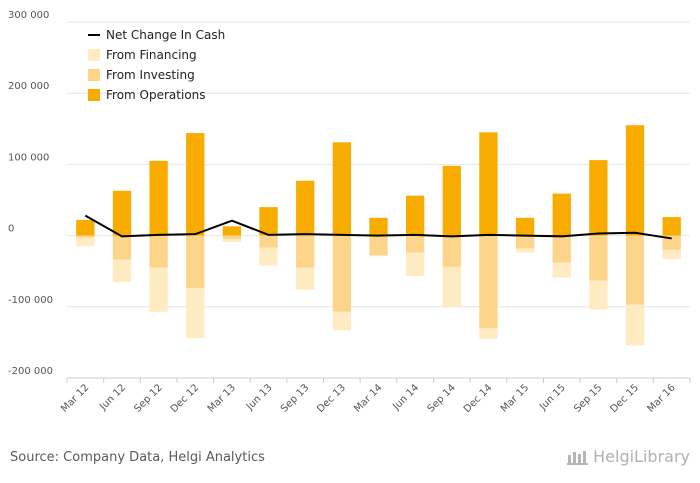 The height and width of the screenshot is (483, 700). I want to click on x-tick-label: Mar 14, so click(368, 398).